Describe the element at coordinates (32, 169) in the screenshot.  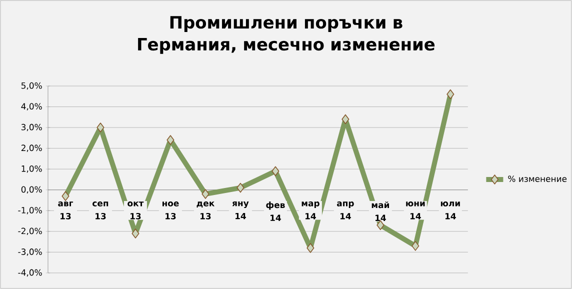
I see `y-tick-label: 1,0%` at that location.